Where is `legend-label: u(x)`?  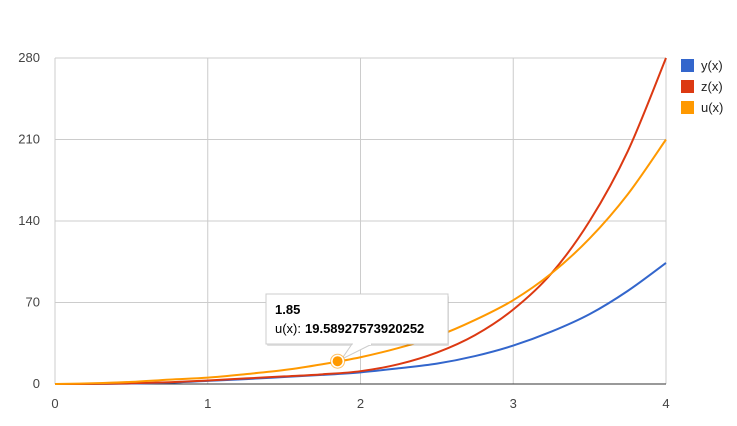 legend-label: u(x) is located at coordinates (712, 107).